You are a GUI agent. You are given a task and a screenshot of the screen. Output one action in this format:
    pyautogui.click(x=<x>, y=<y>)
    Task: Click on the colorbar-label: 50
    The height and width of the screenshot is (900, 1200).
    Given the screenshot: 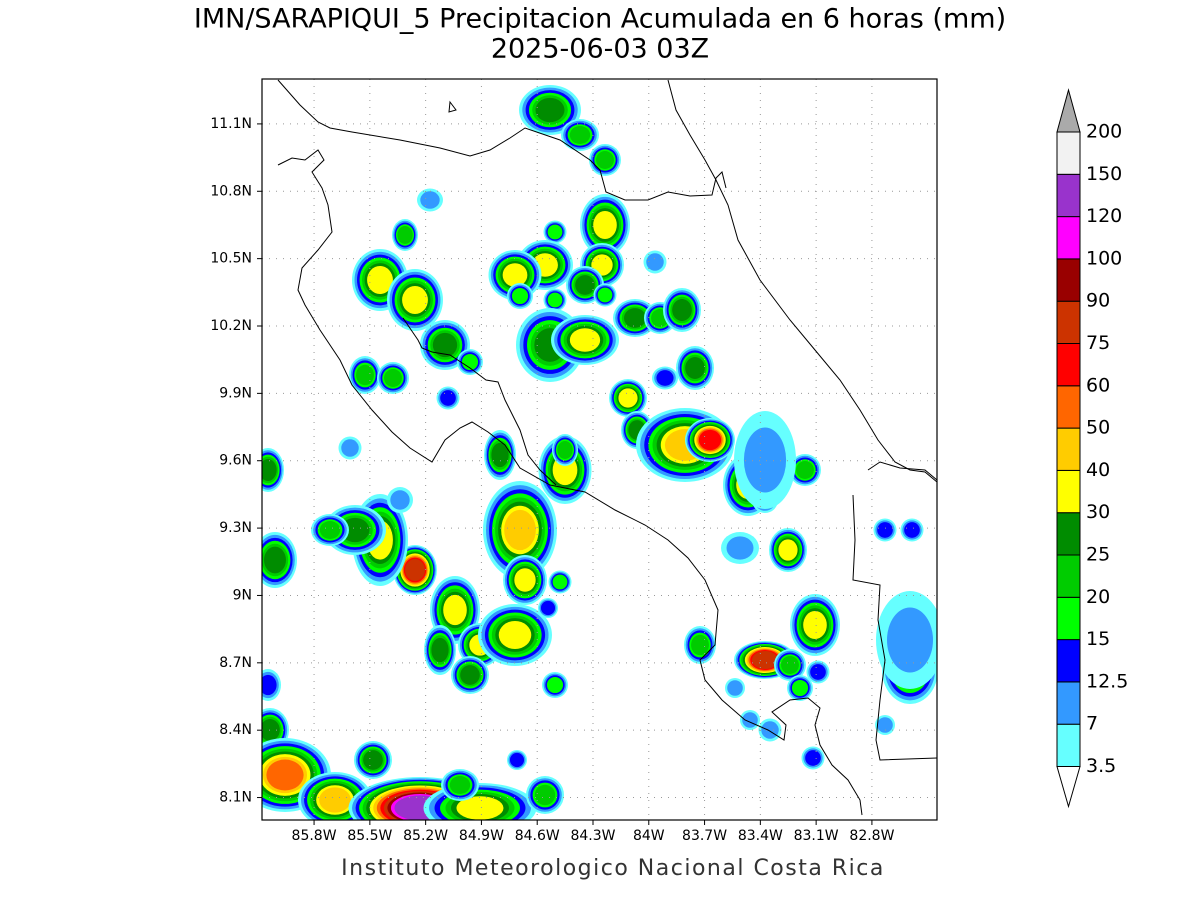 What is the action you would take?
    pyautogui.click(x=1098, y=428)
    